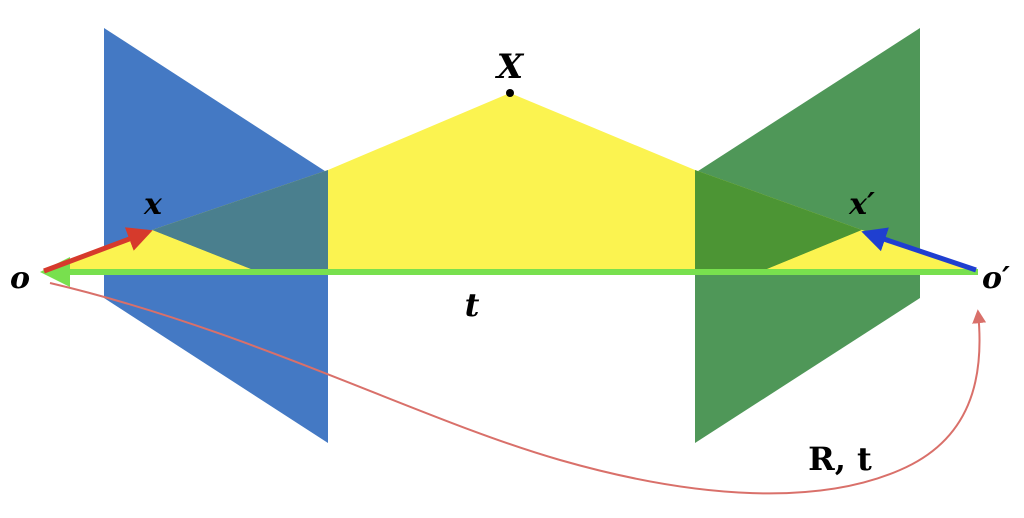 The image size is (1024, 518). Describe the element at coordinates (20, 278) in the screenshot. I see `label-o: o` at that location.